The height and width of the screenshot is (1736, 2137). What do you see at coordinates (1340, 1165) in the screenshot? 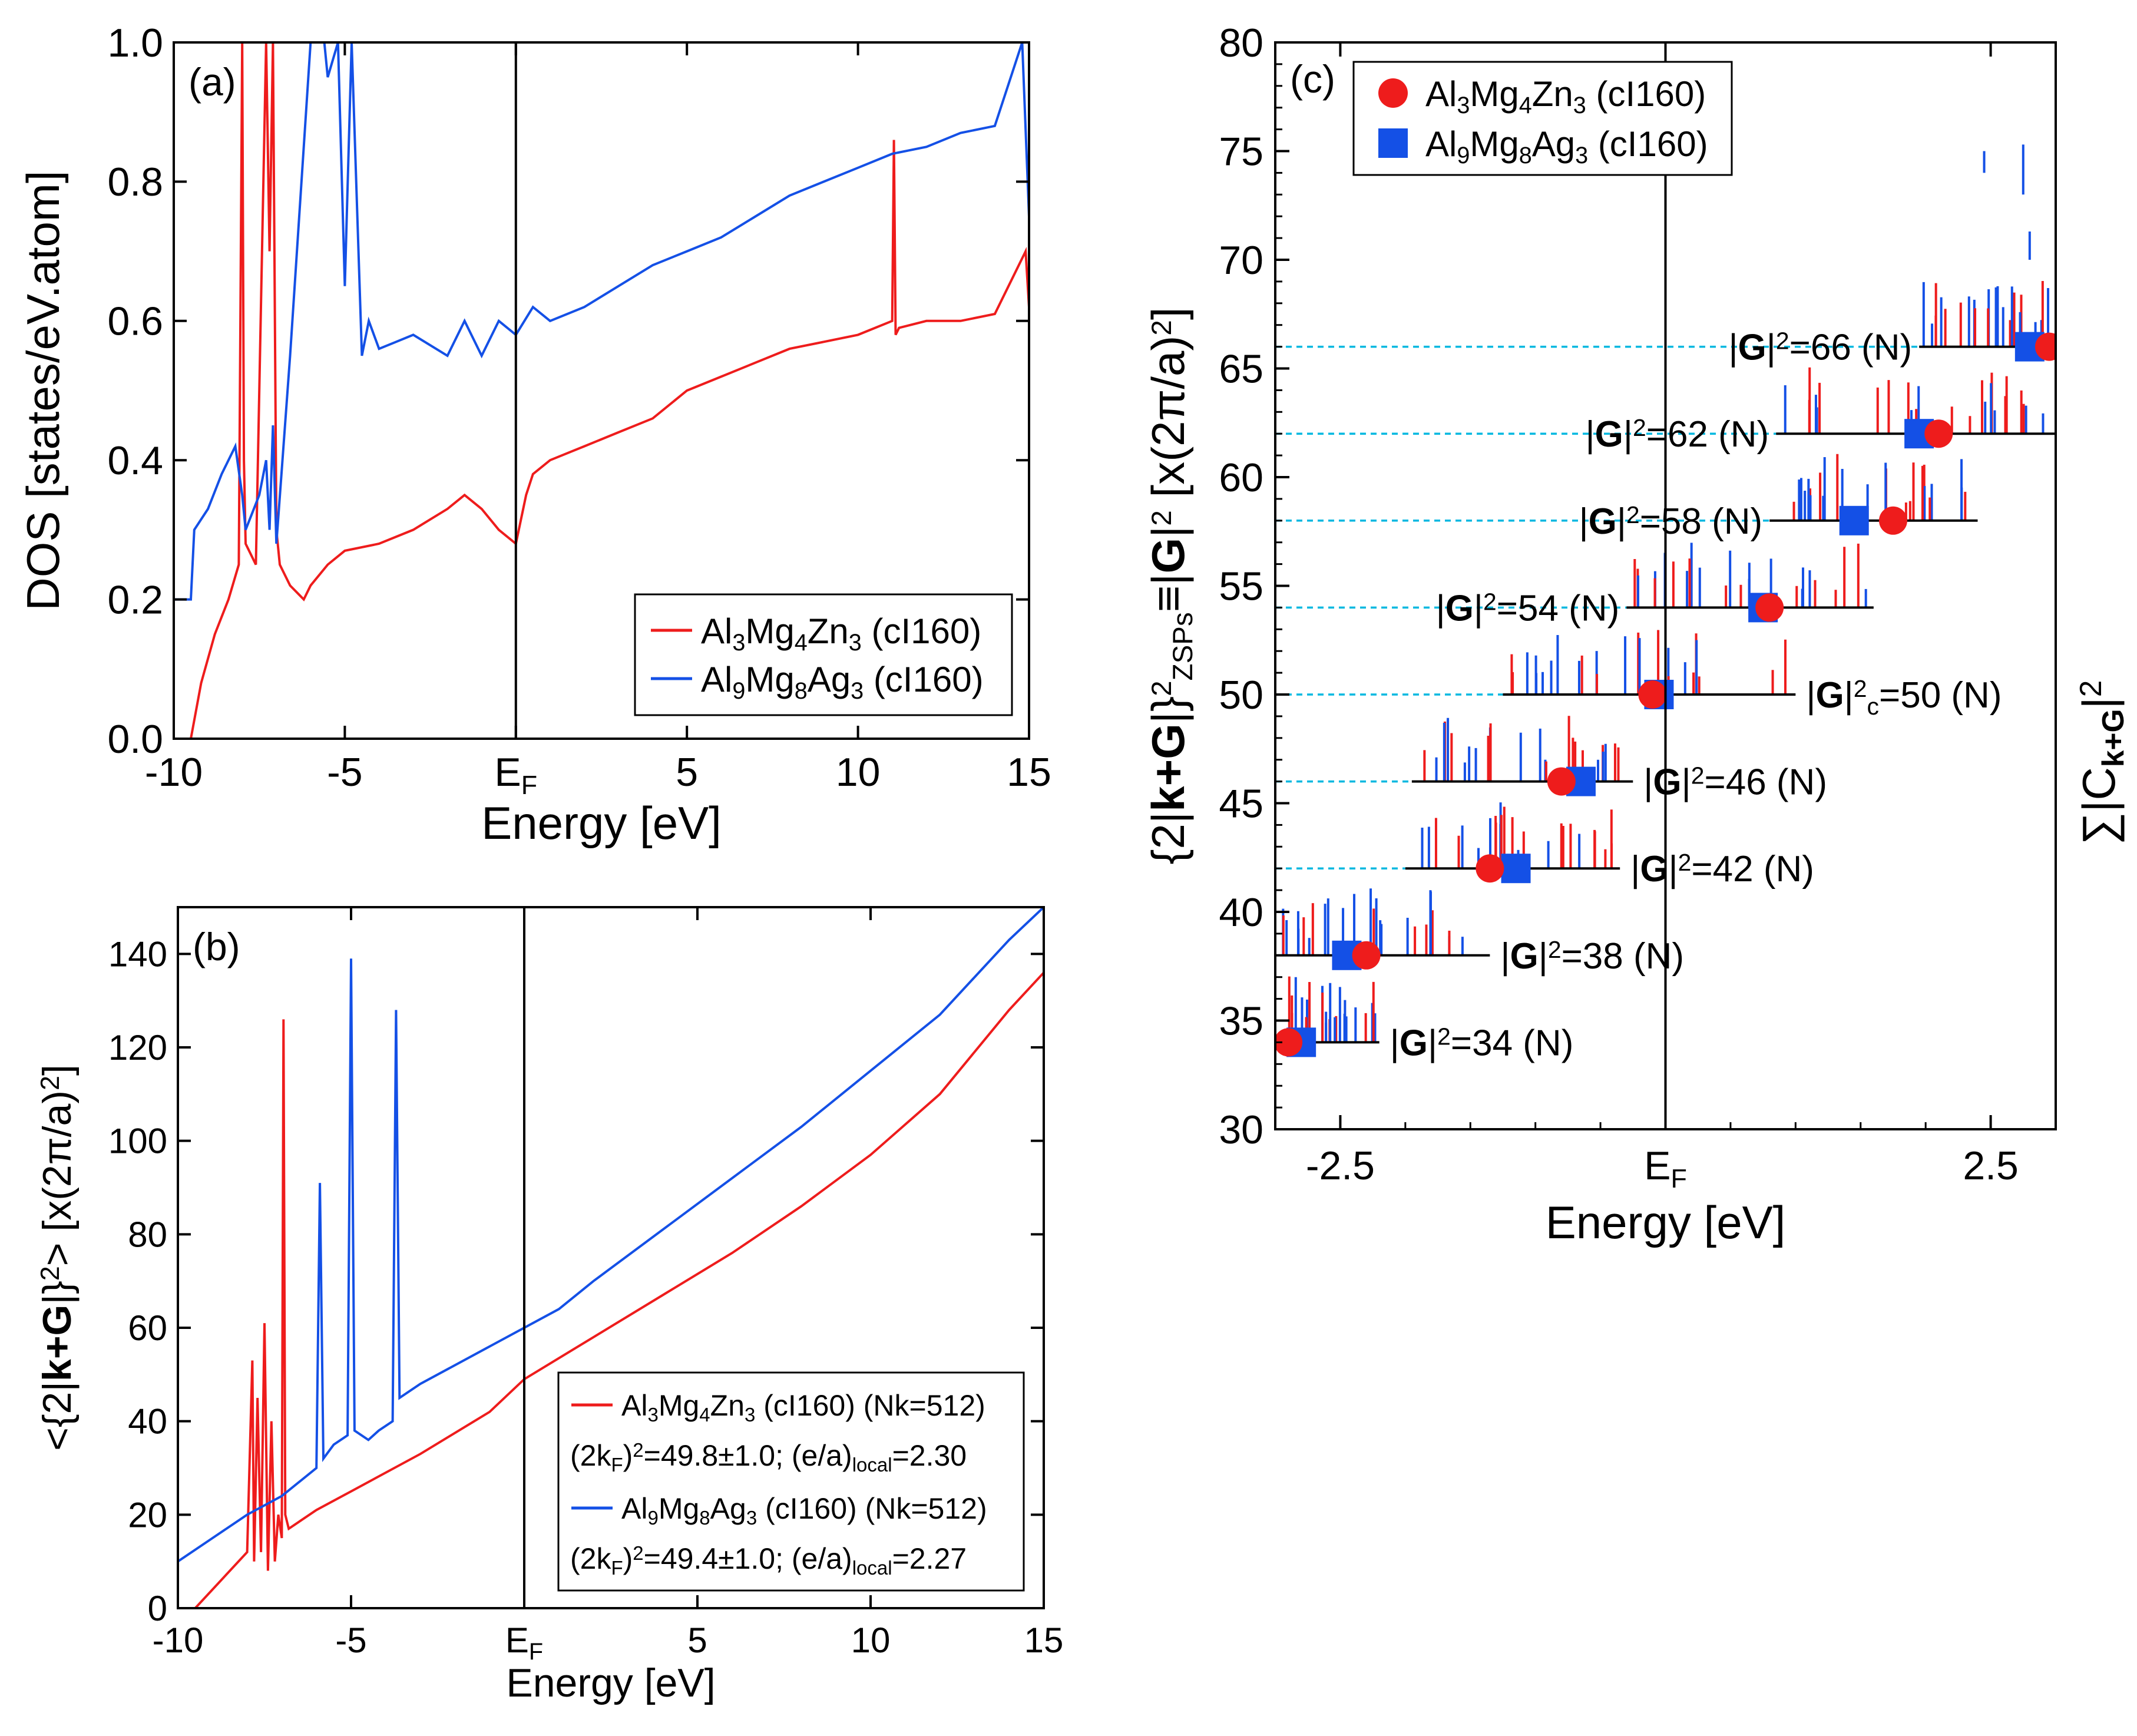
I see `x-tick-label: -2.5` at bounding box center [1340, 1165].